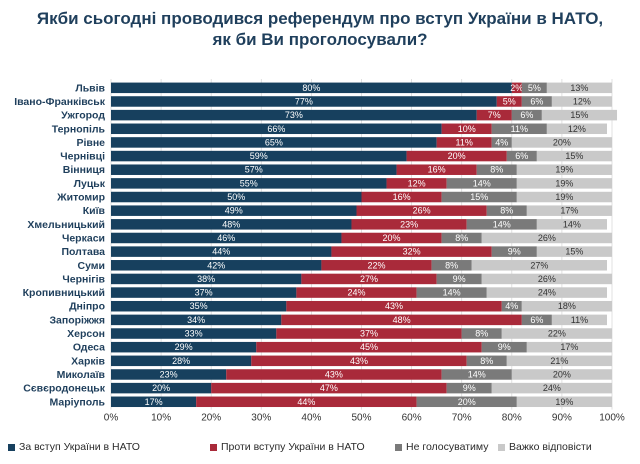  What do you see at coordinates (261, 418) in the screenshot?
I see `x-tick-label: 30%` at bounding box center [261, 418].